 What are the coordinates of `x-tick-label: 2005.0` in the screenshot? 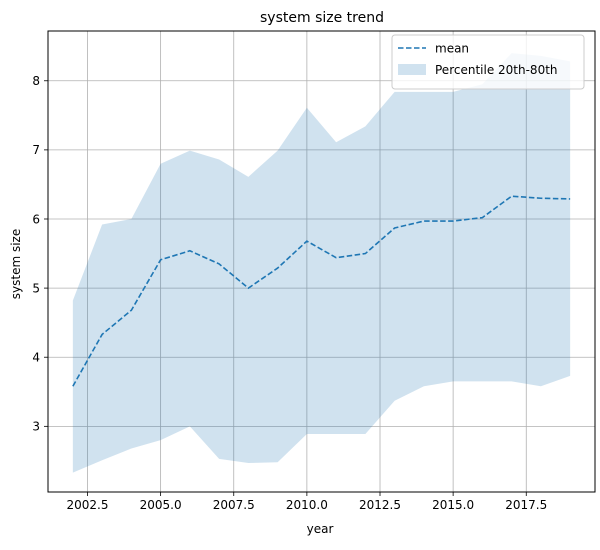 It's located at (161, 505).